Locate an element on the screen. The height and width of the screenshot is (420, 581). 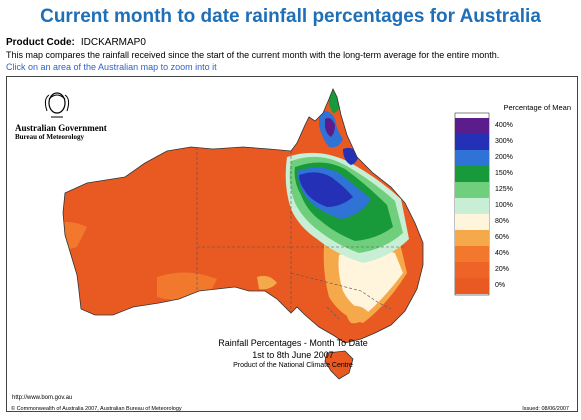
legend-item: 200% is located at coordinates (513, 158).